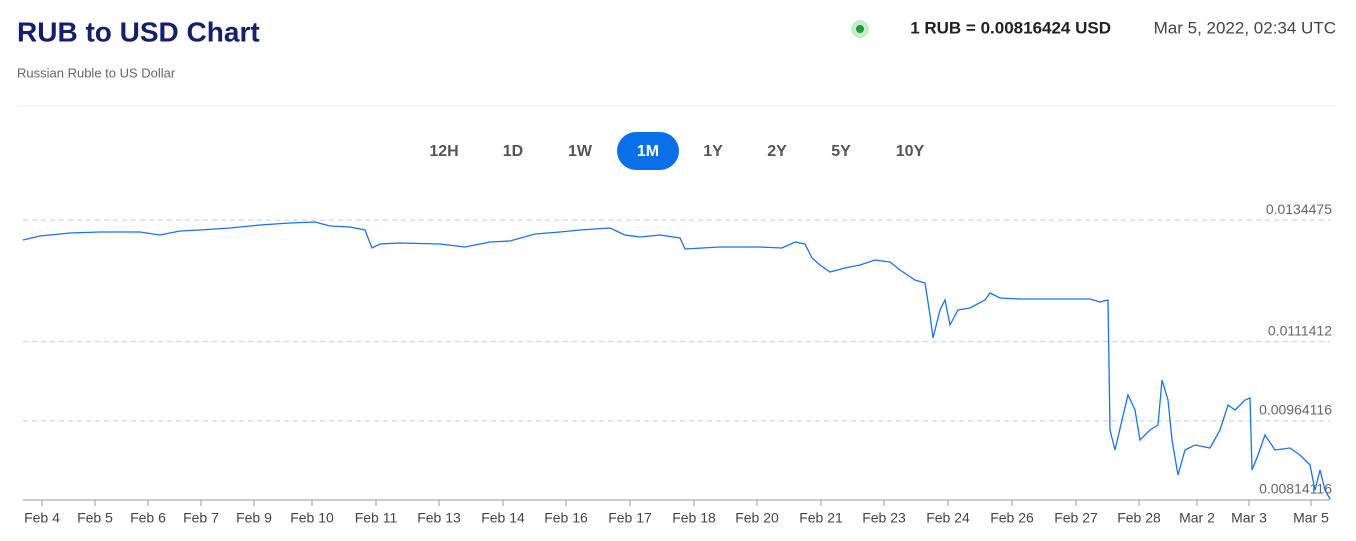 The height and width of the screenshot is (541, 1356). I want to click on page-title: RUB to USD Chart, so click(138, 31).